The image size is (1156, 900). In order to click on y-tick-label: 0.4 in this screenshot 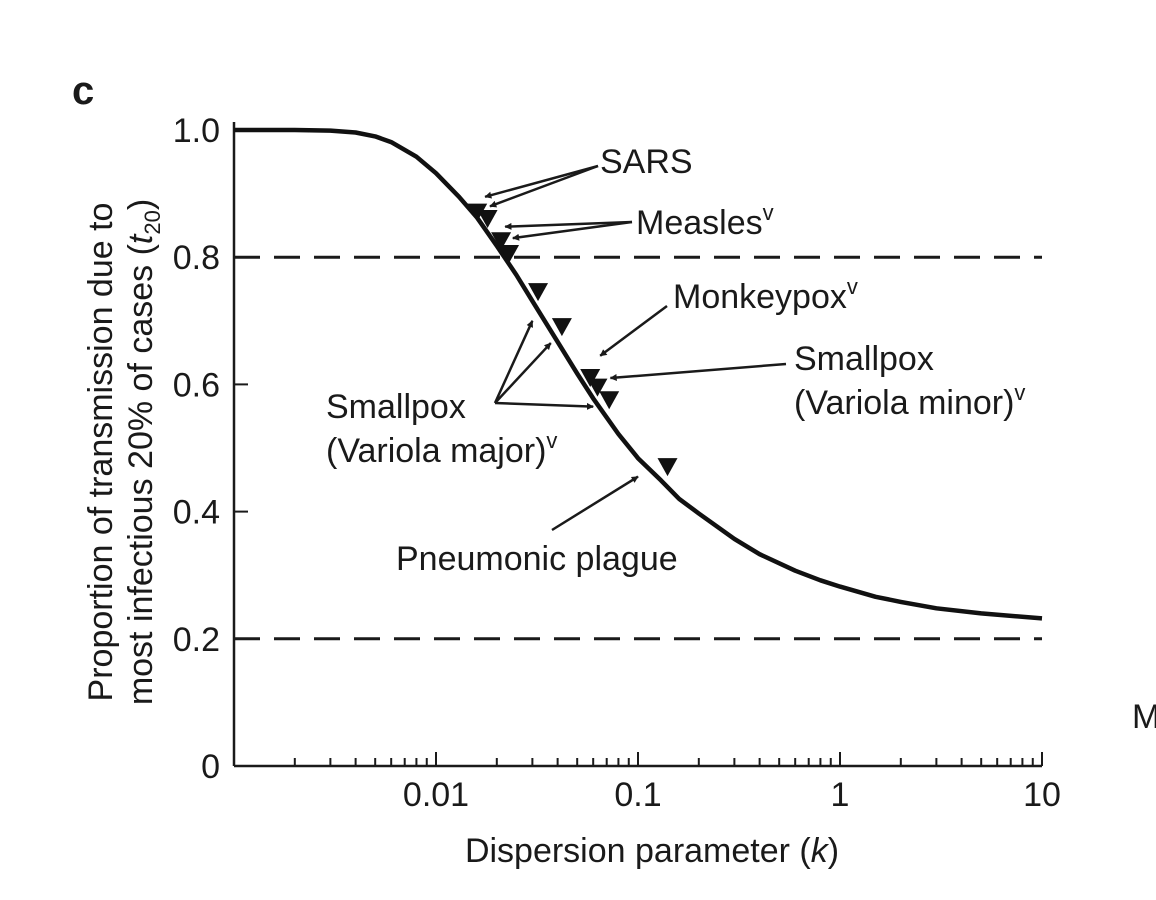, I will do `click(196, 513)`.